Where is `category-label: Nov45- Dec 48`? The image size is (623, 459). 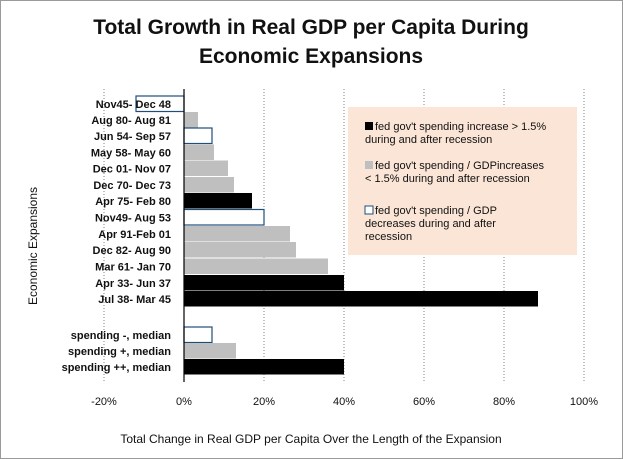 category-label: Nov45- Dec 48 is located at coordinates (133, 105).